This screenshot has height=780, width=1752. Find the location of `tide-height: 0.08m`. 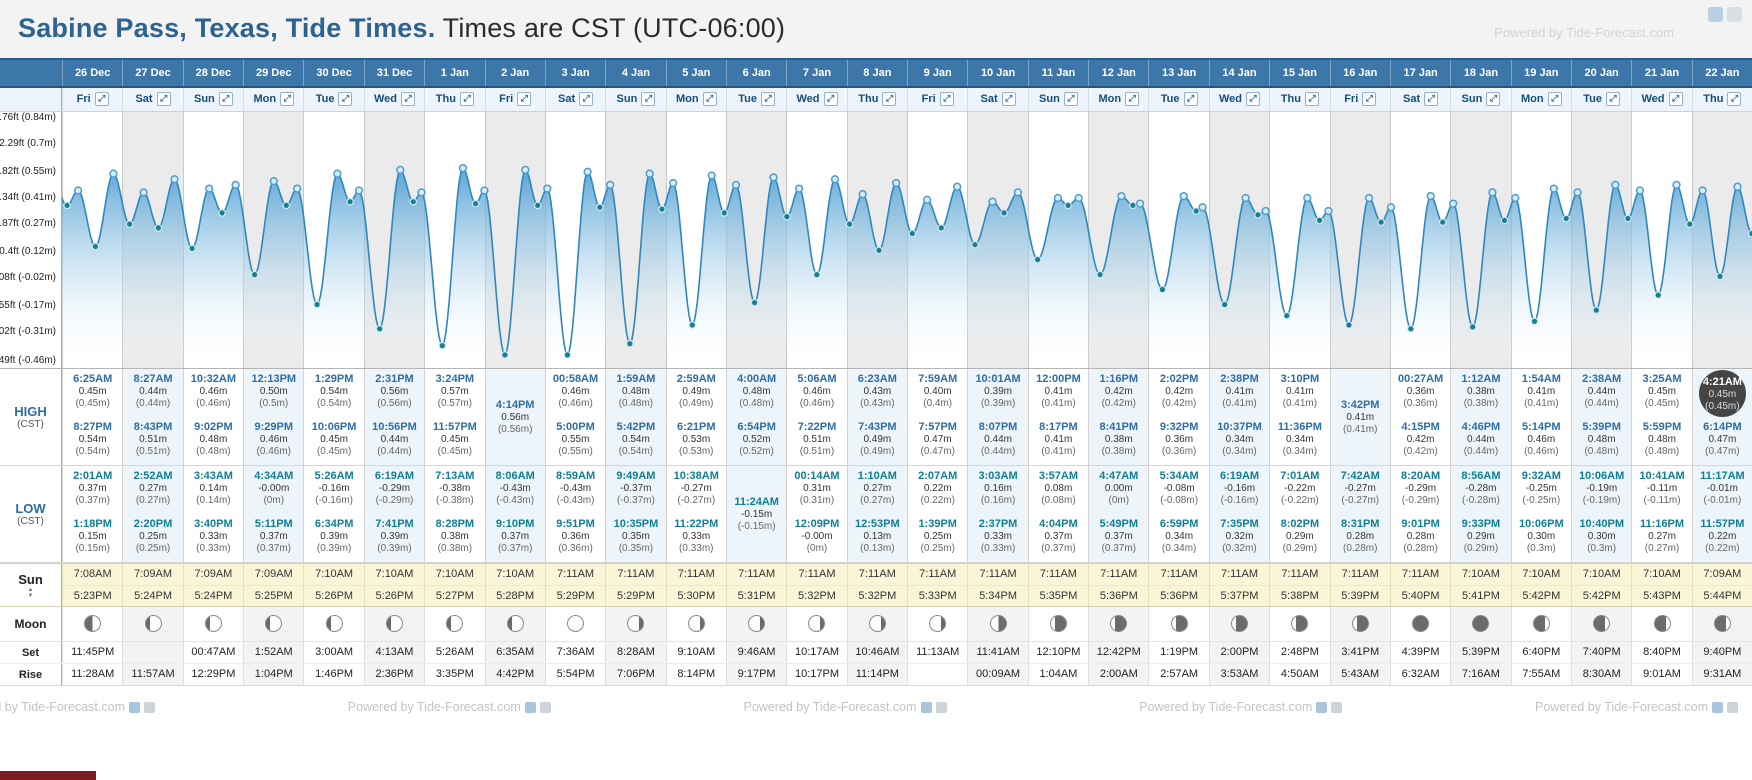

tide-height: 0.08m is located at coordinates (1058, 488).